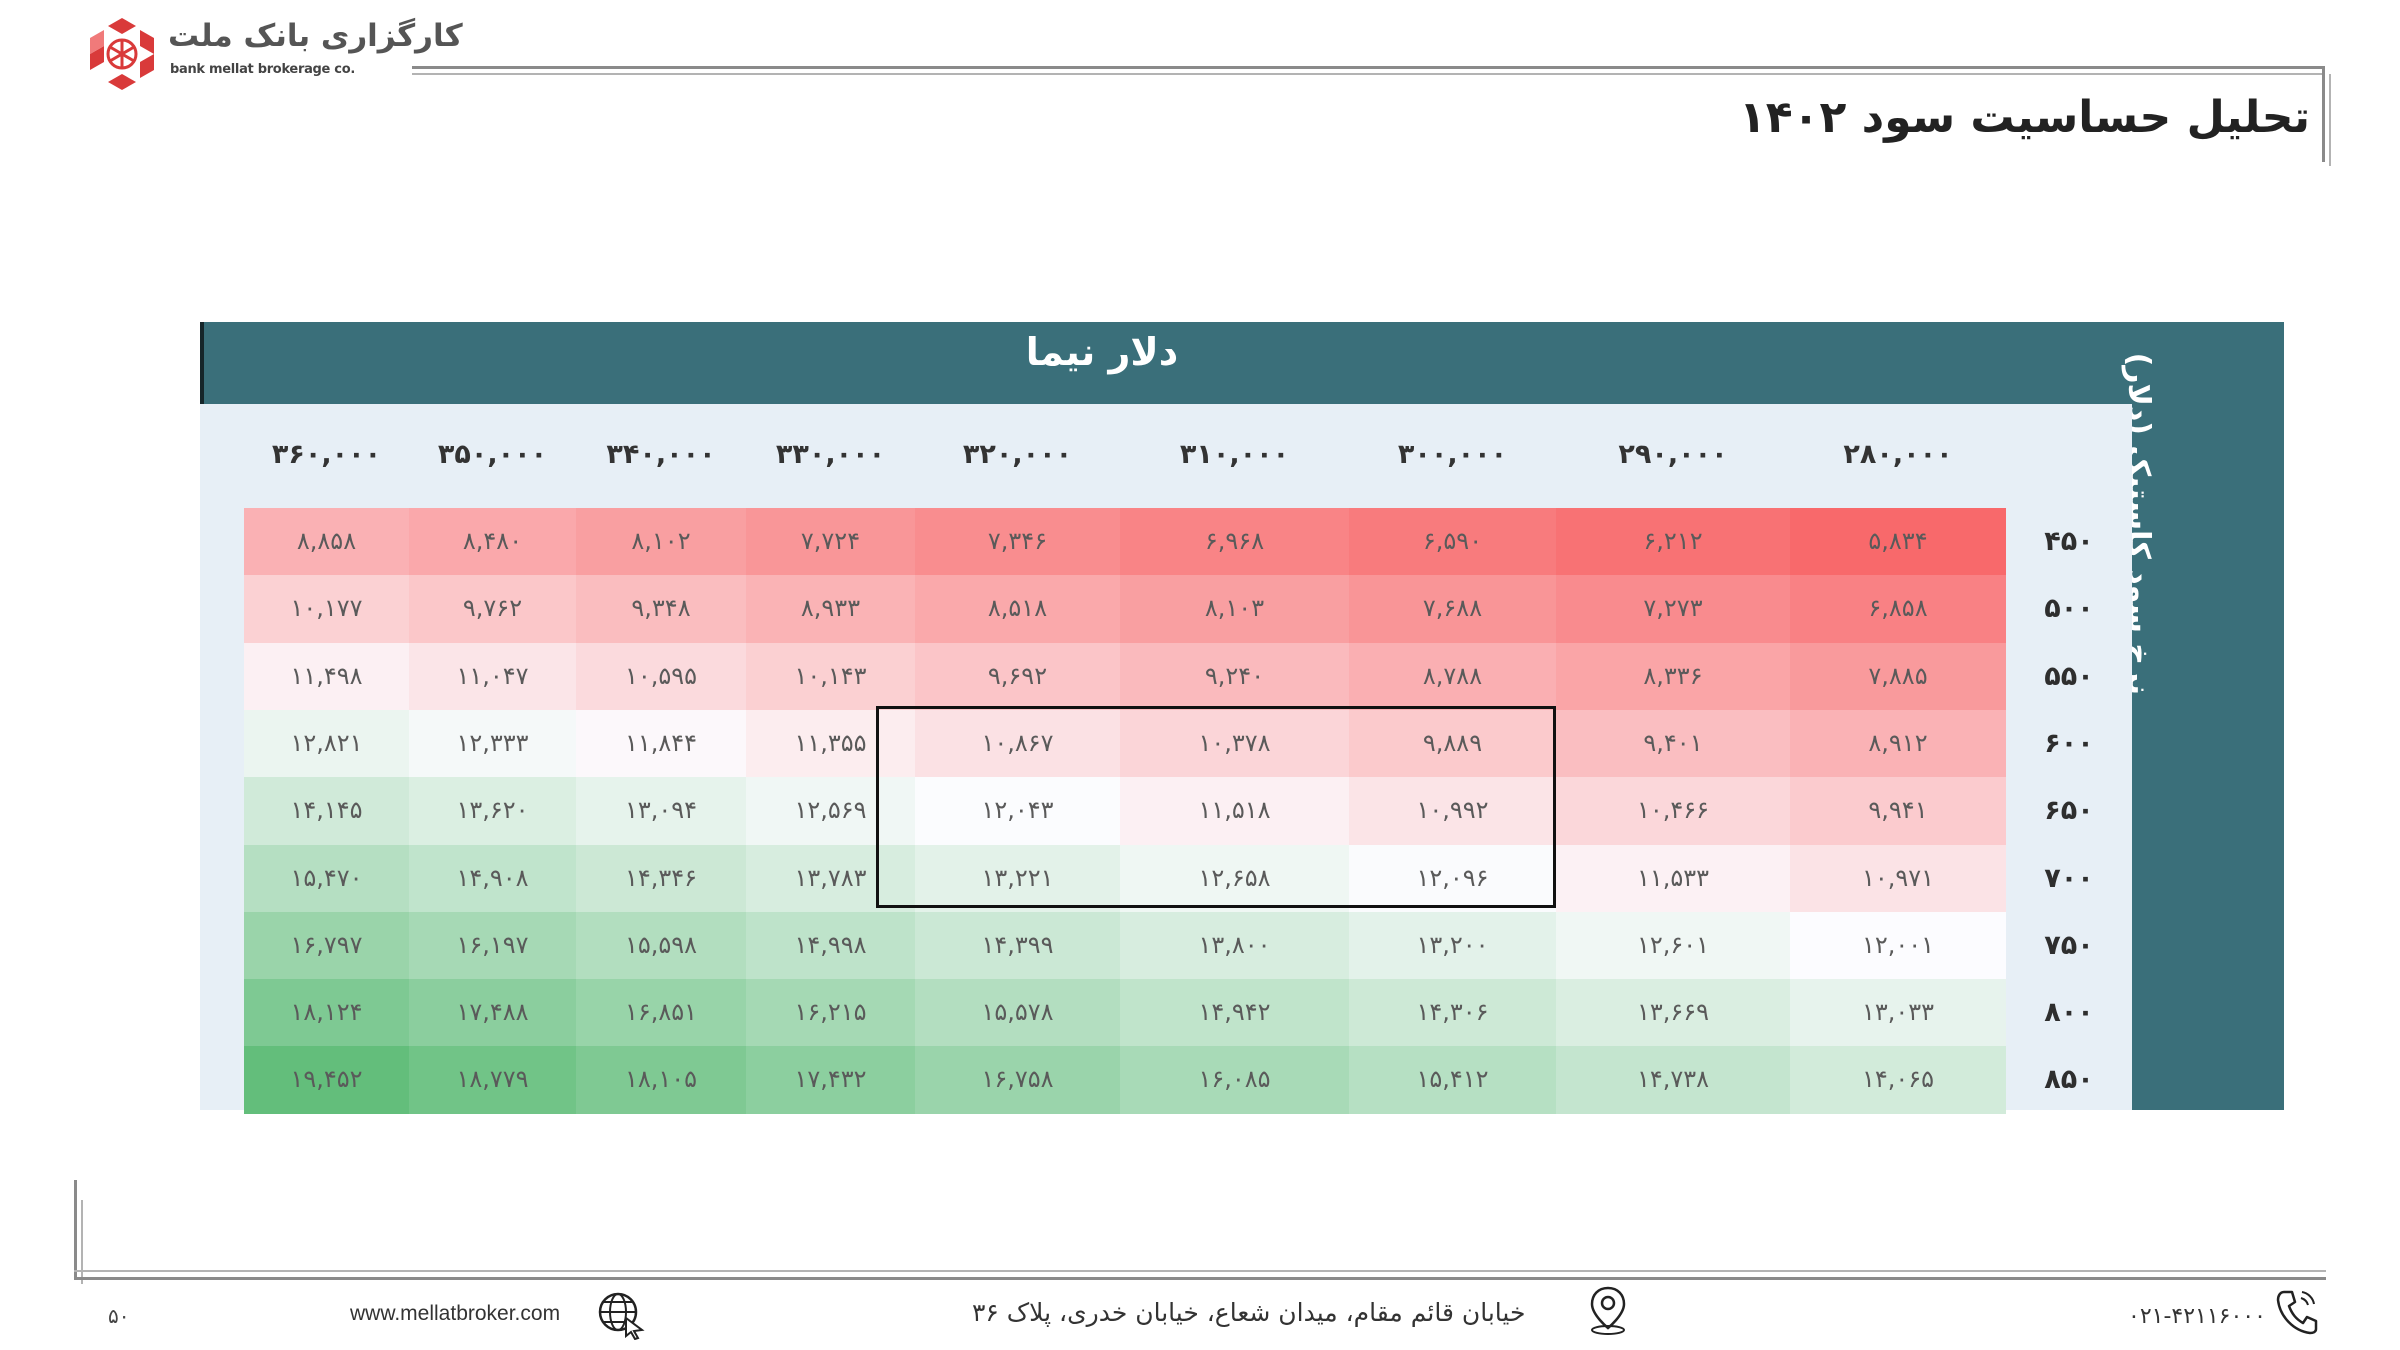 This screenshot has width=2400, height=1350. What do you see at coordinates (830, 454) in the screenshot?
I see `column-header: ۳۳۰,۰۰۰` at bounding box center [830, 454].